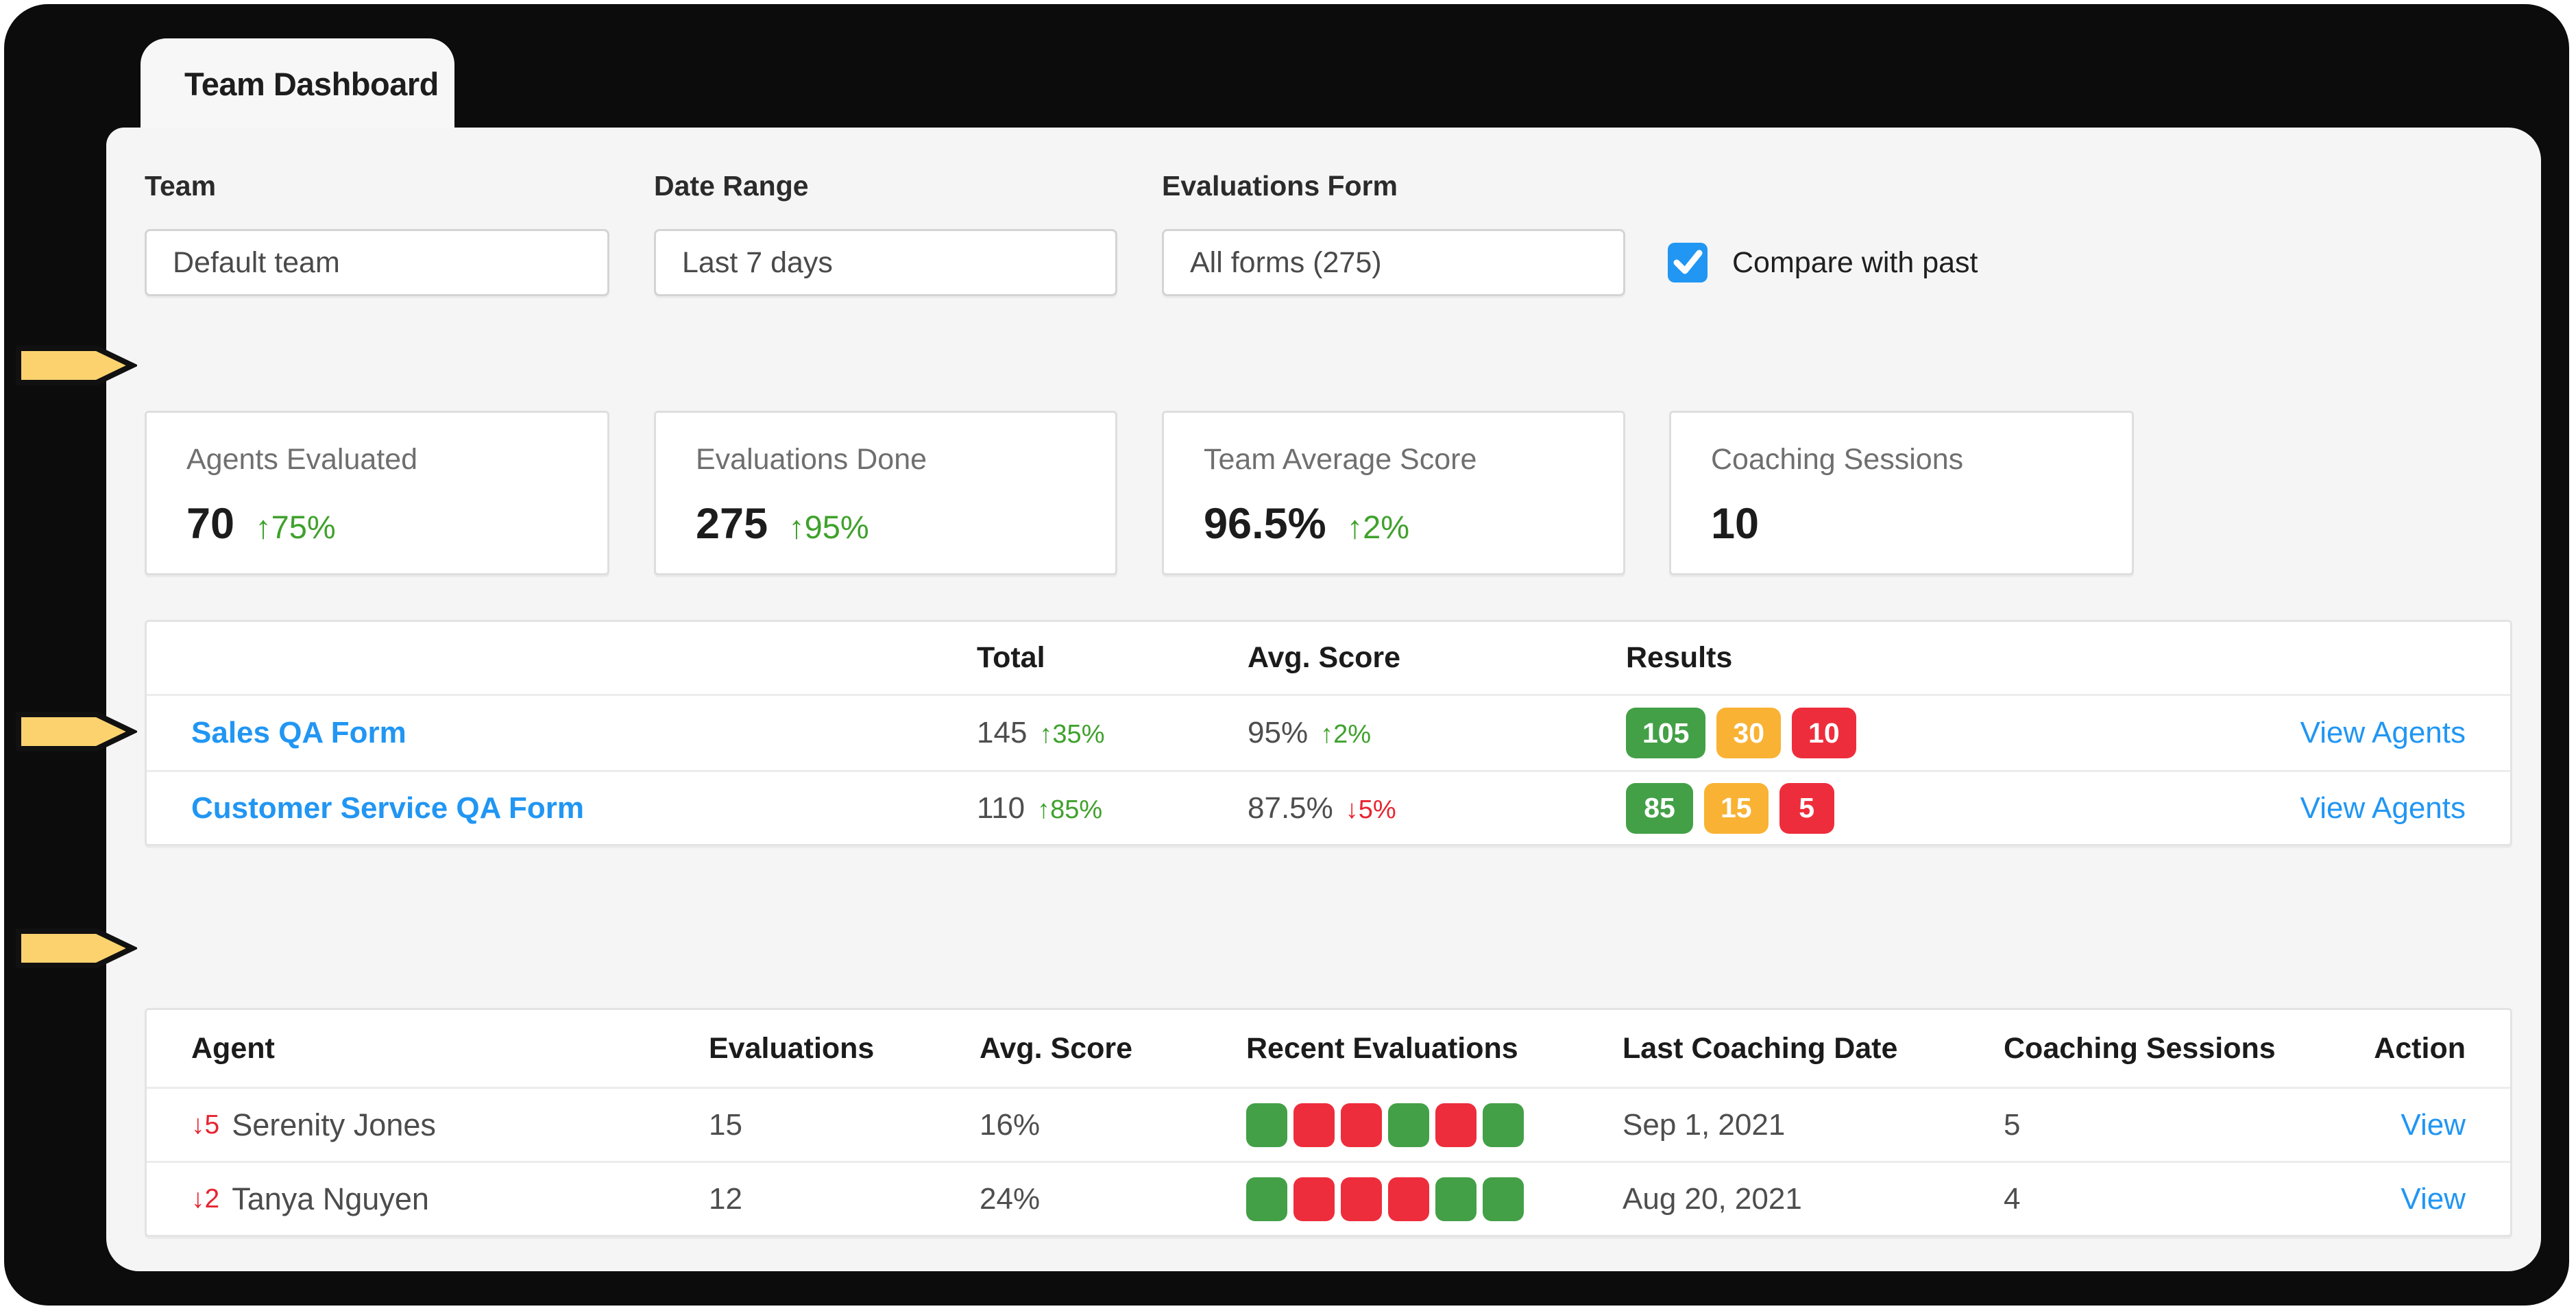  I want to click on form-name-link: Customer Service QA Form, so click(387, 808).